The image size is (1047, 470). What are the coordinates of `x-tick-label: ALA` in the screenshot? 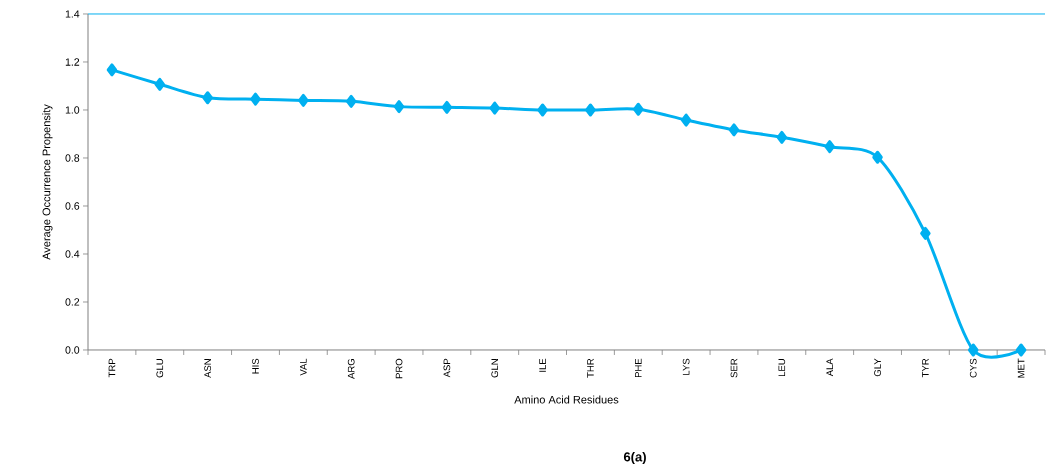 It's located at (829, 367).